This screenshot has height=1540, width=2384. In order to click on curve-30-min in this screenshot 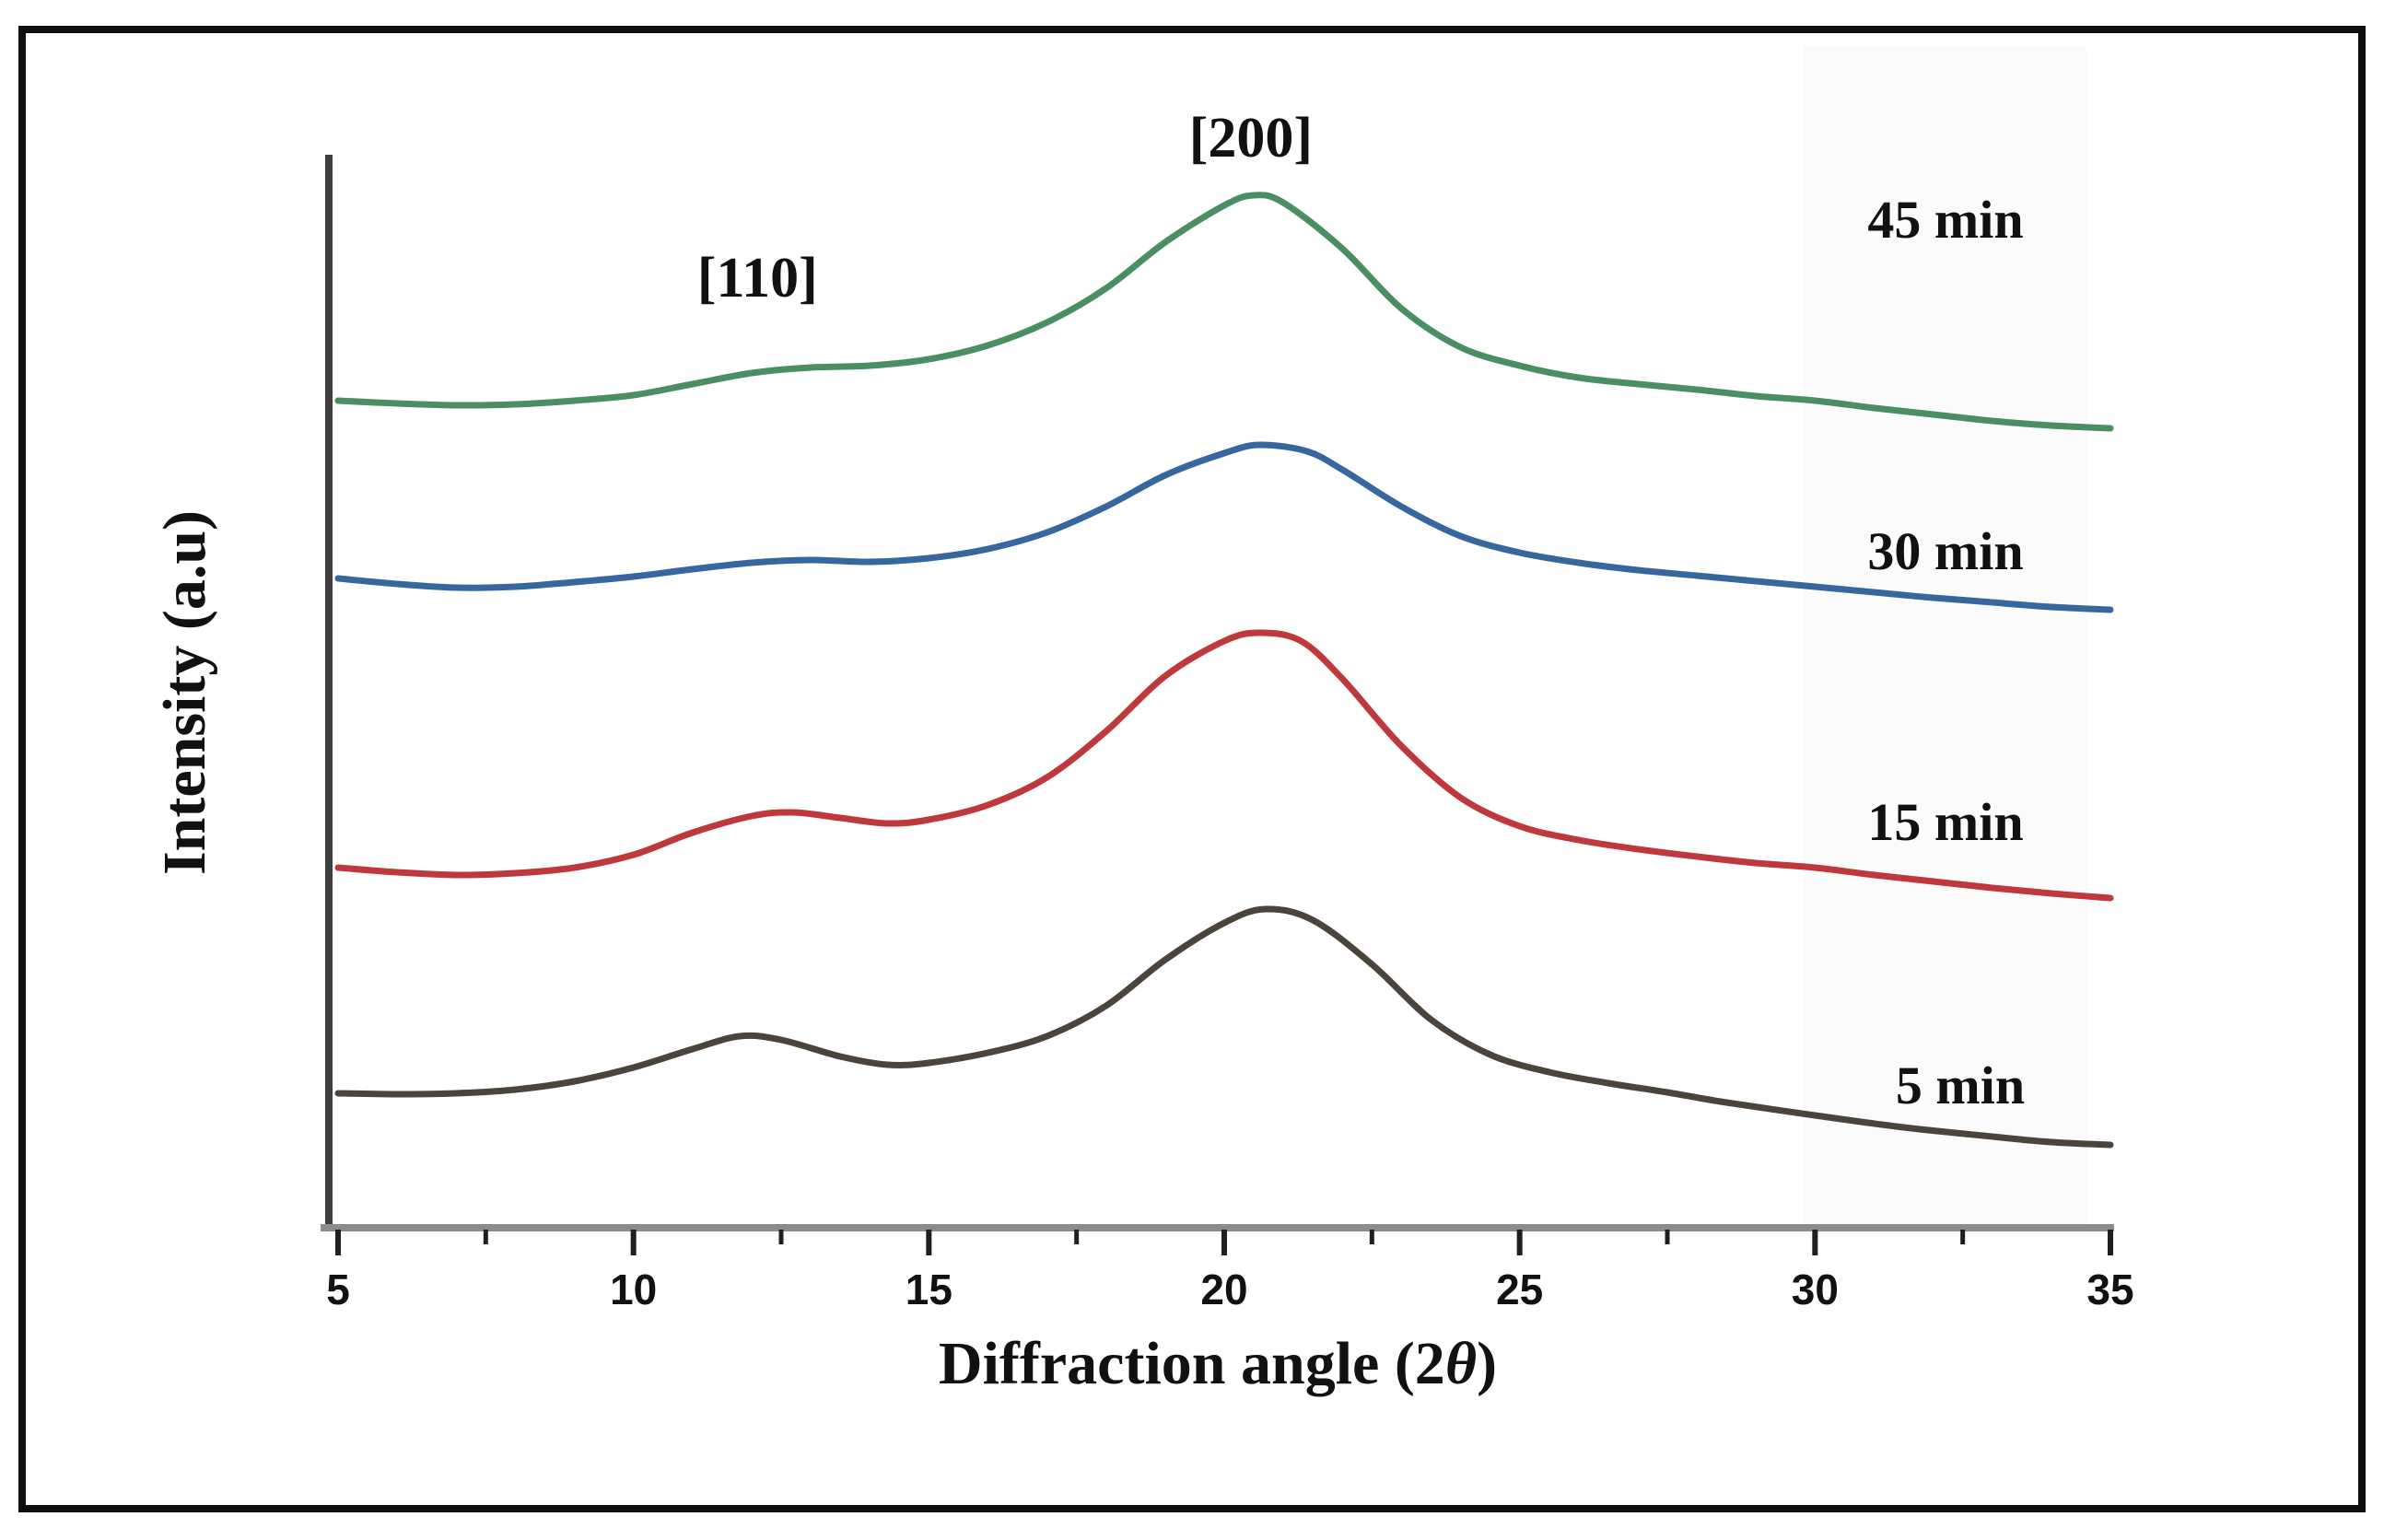, I will do `click(1224, 527)`.